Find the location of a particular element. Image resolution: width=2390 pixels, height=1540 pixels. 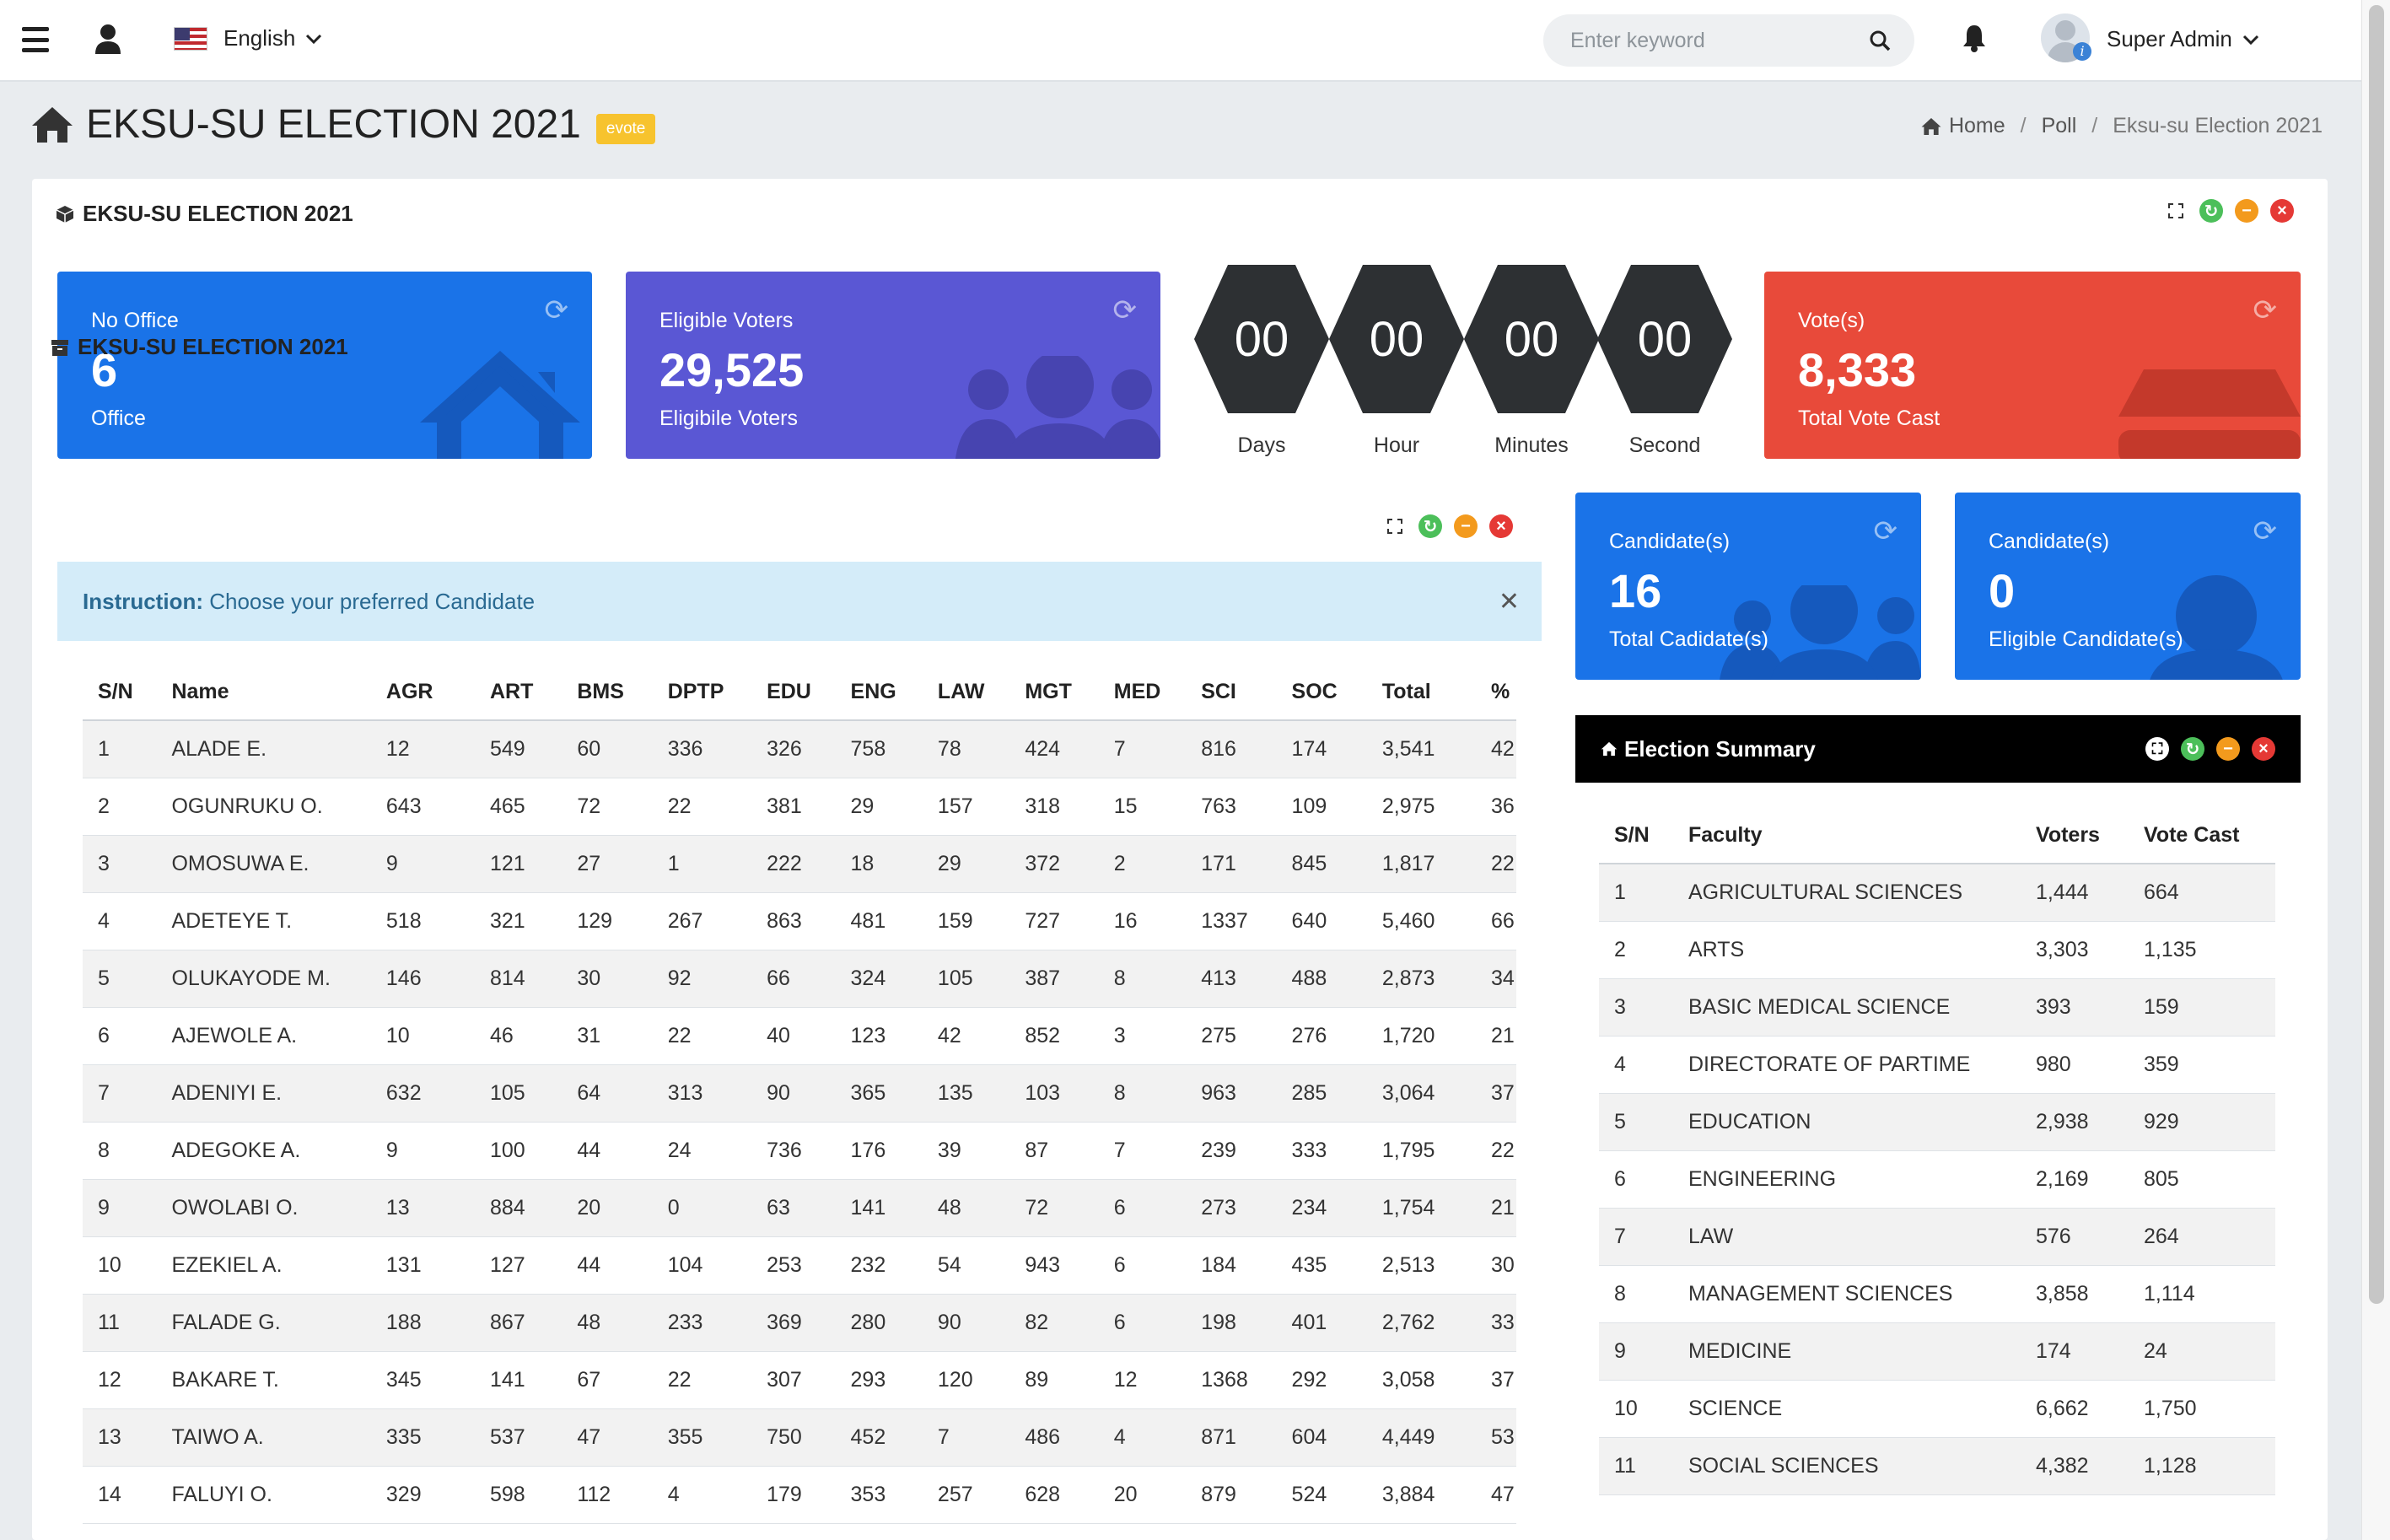

house-icon is located at coordinates (500, 405).